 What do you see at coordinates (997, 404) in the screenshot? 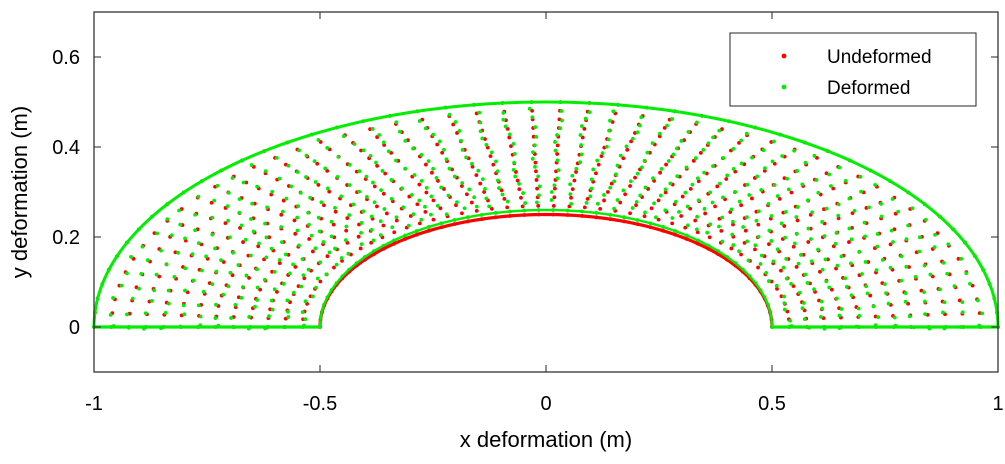
I see `x-tick-label: 1` at bounding box center [997, 404].